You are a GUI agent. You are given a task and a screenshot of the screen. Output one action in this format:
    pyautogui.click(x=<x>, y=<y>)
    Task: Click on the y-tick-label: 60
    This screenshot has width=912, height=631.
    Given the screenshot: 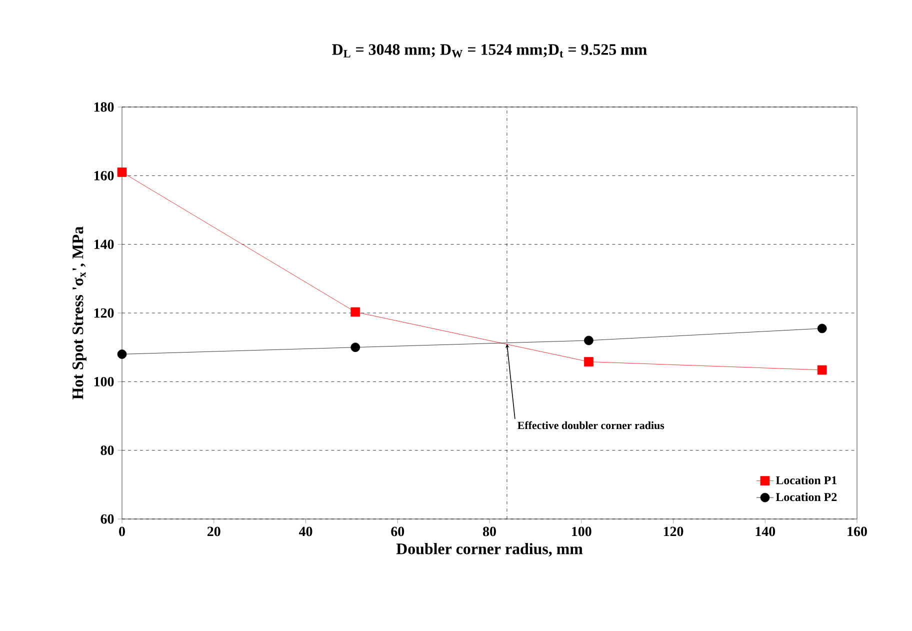 What is the action you would take?
    pyautogui.click(x=107, y=519)
    